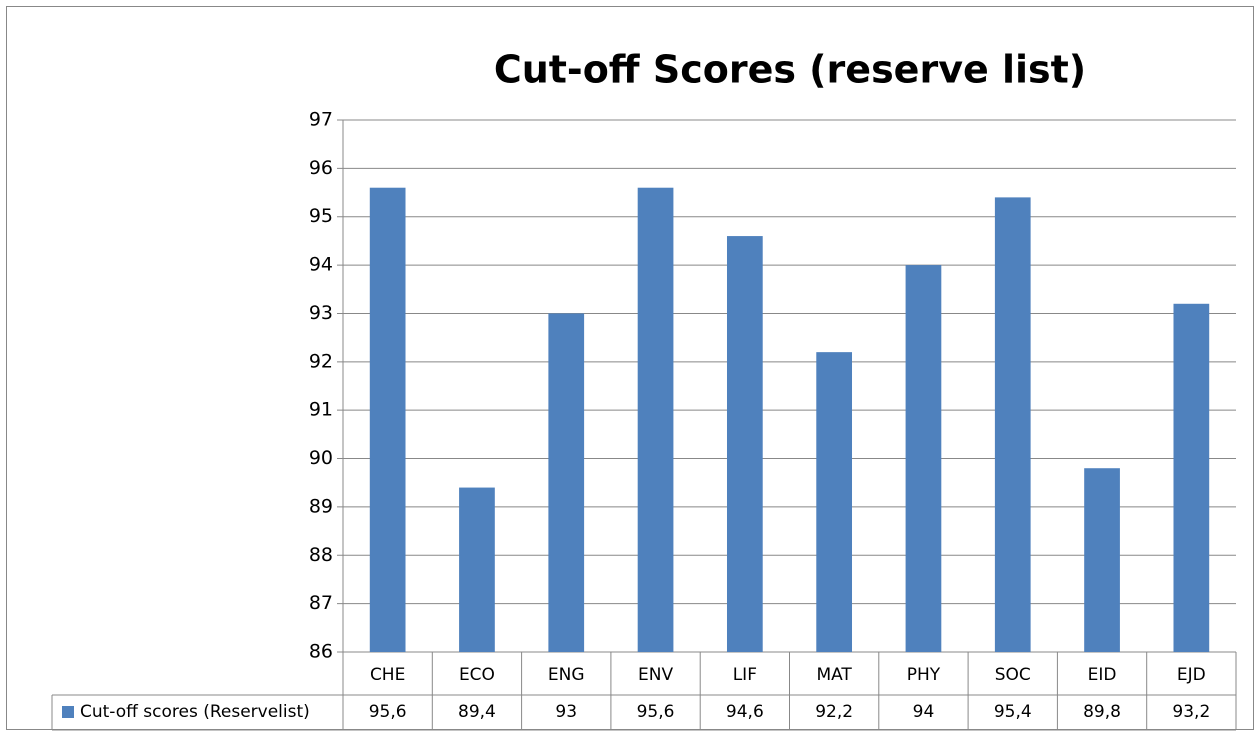 The height and width of the screenshot is (736, 1260). What do you see at coordinates (924, 675) in the screenshot?
I see `x-tick-label: PHY` at bounding box center [924, 675].